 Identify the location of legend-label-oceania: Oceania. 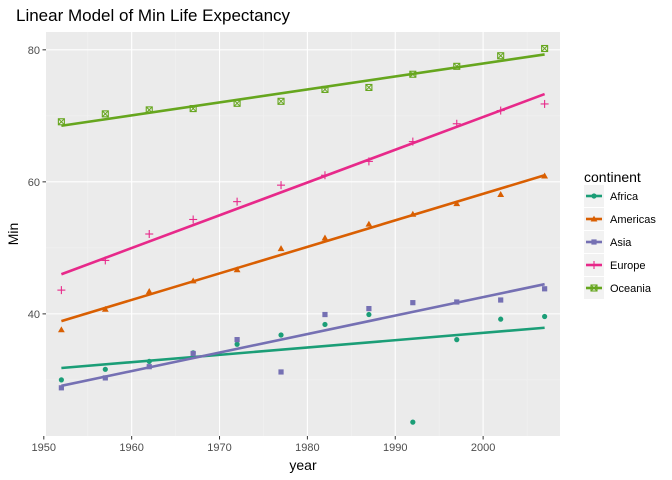
(631, 289).